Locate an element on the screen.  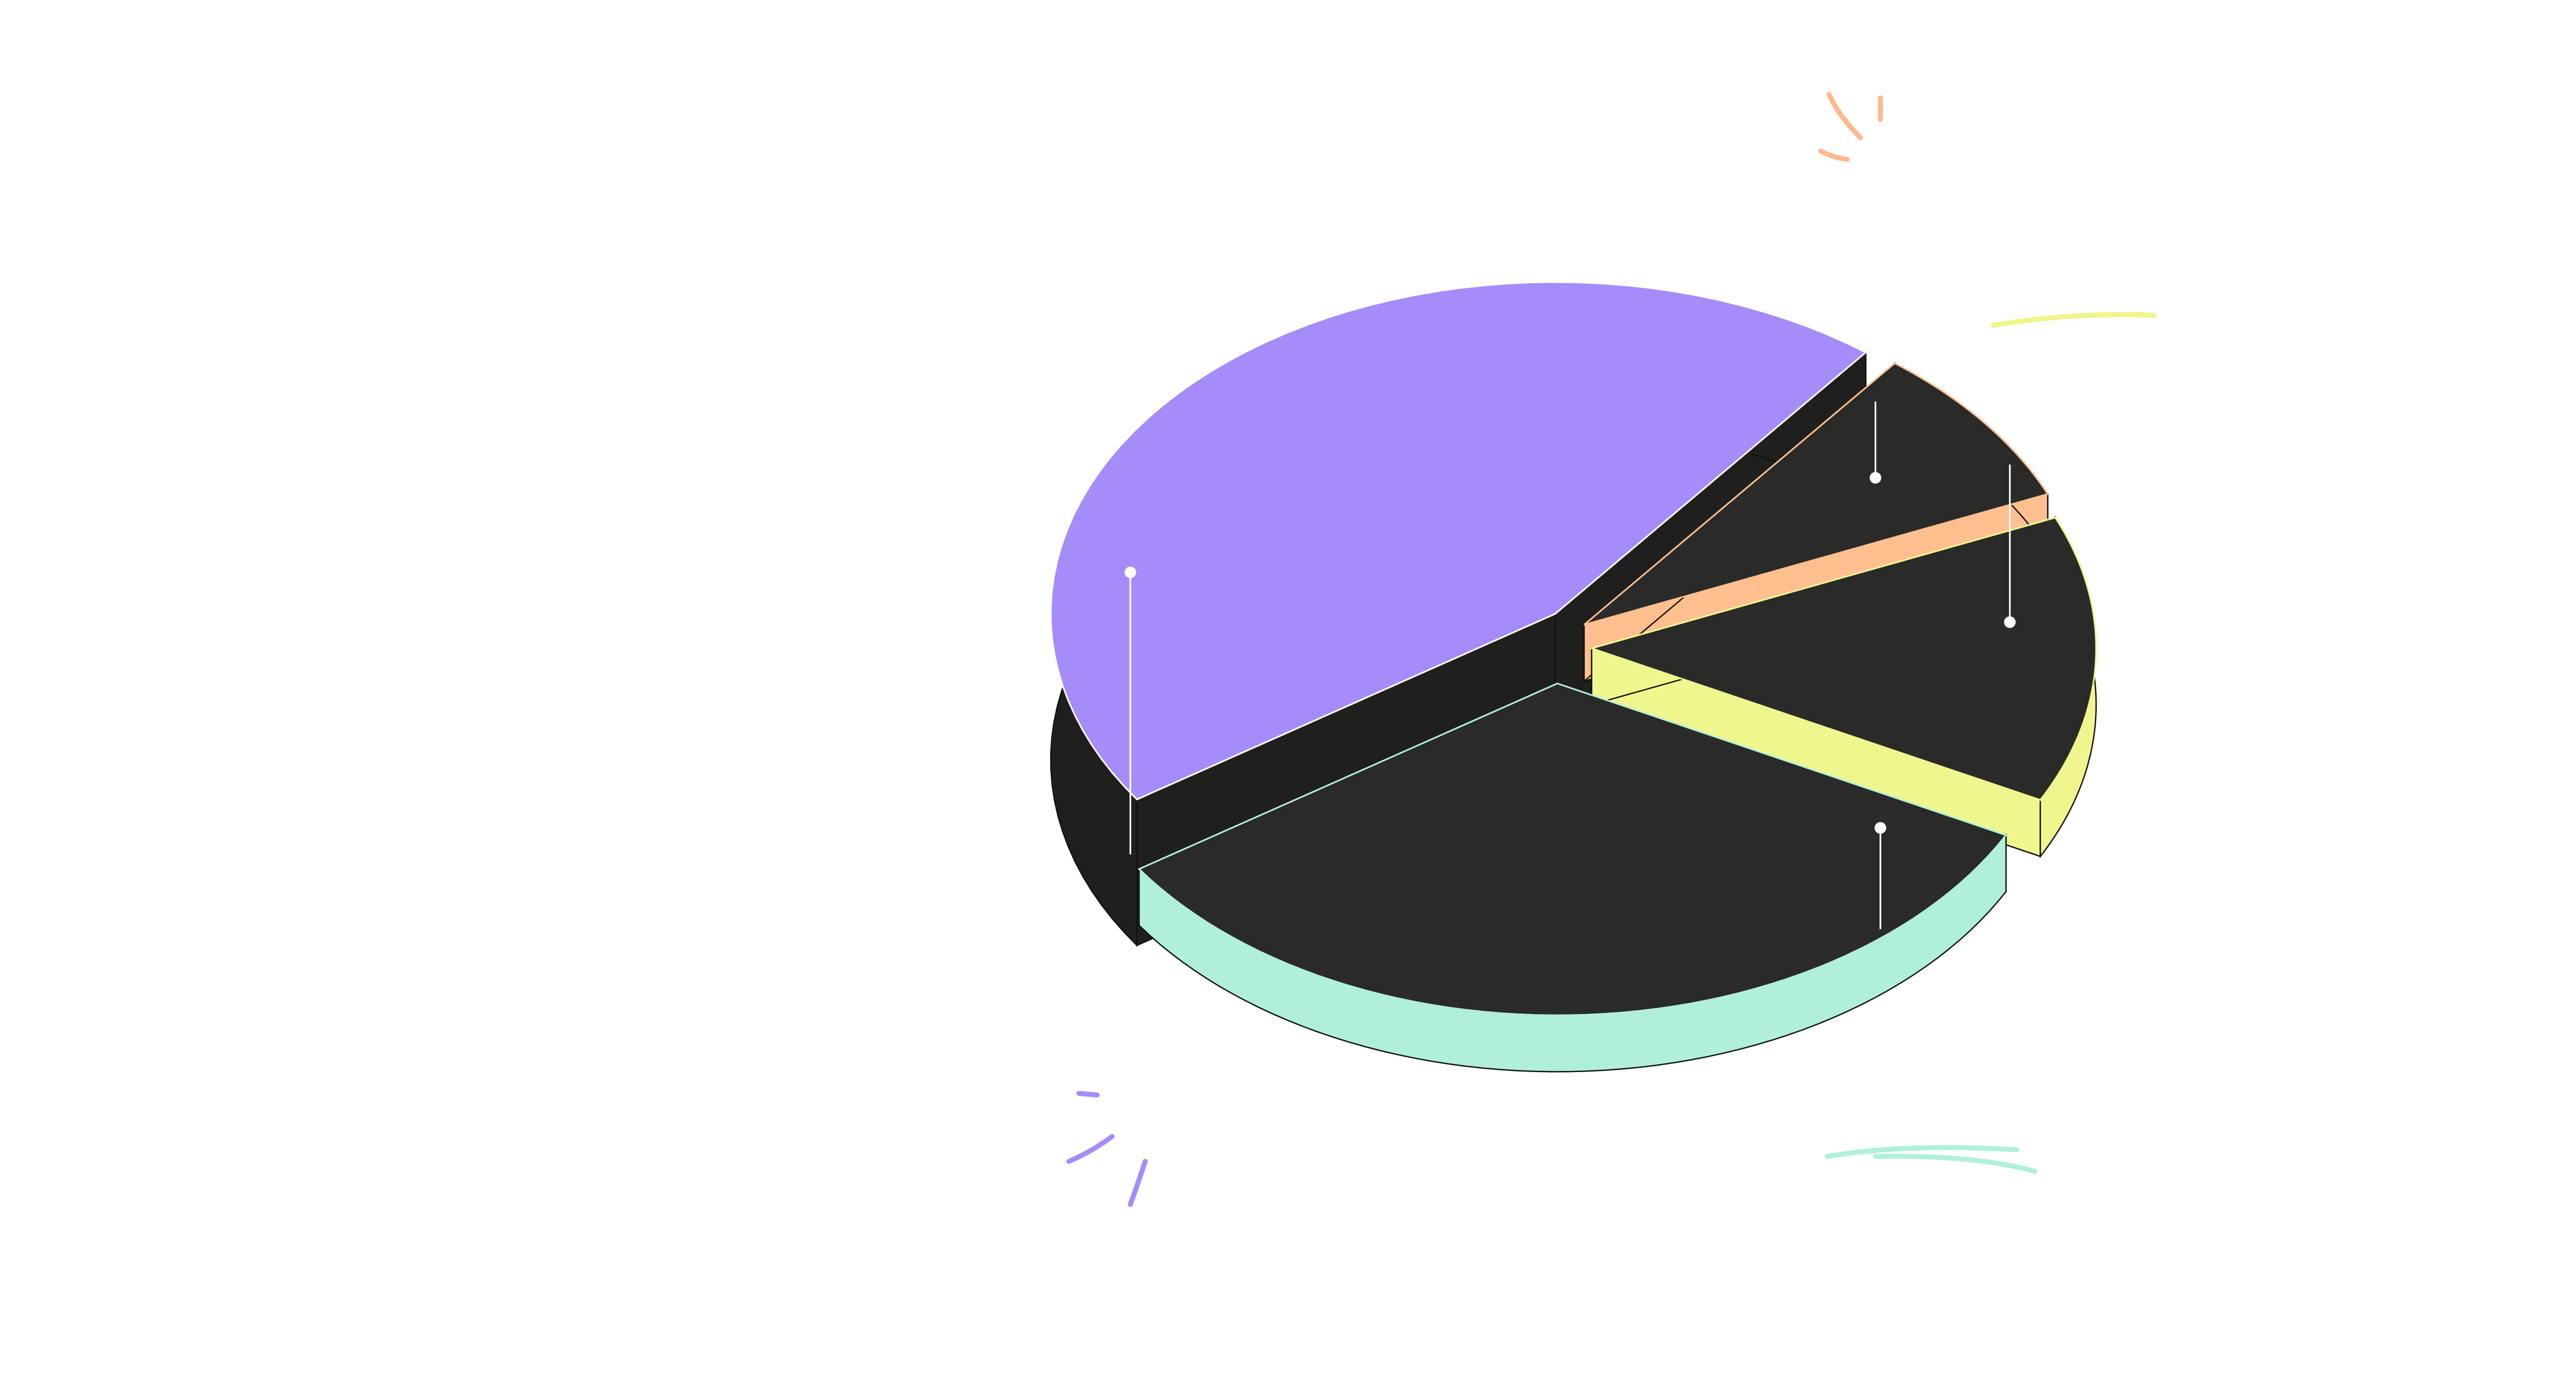
leader-lines is located at coordinates (1570, 665).